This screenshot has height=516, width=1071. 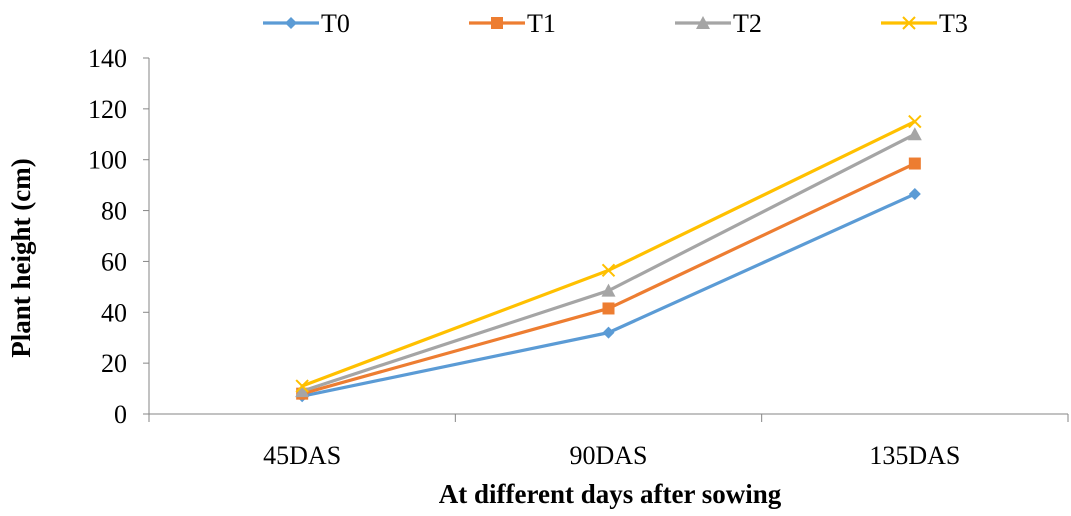 What do you see at coordinates (120, 414) in the screenshot?
I see `y-tick-label: 0` at bounding box center [120, 414].